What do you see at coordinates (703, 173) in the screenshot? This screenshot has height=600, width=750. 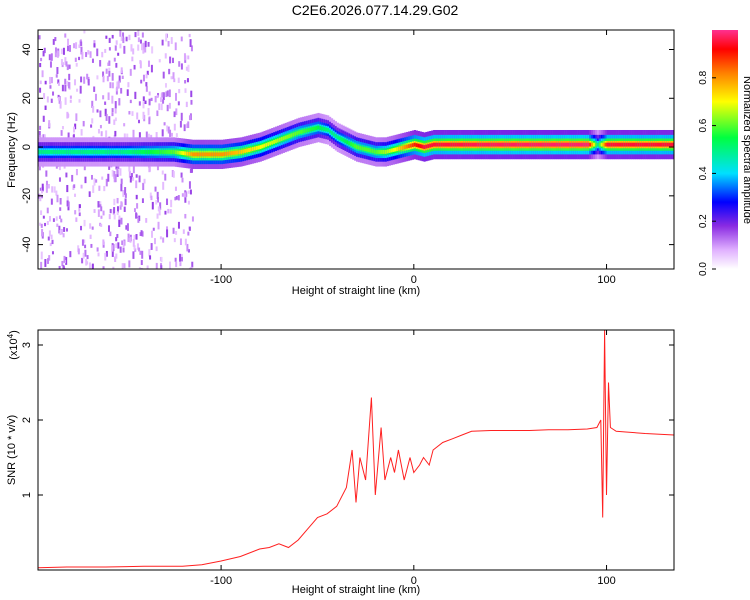 I see `colorbar-tick-label: 0.4` at bounding box center [703, 173].